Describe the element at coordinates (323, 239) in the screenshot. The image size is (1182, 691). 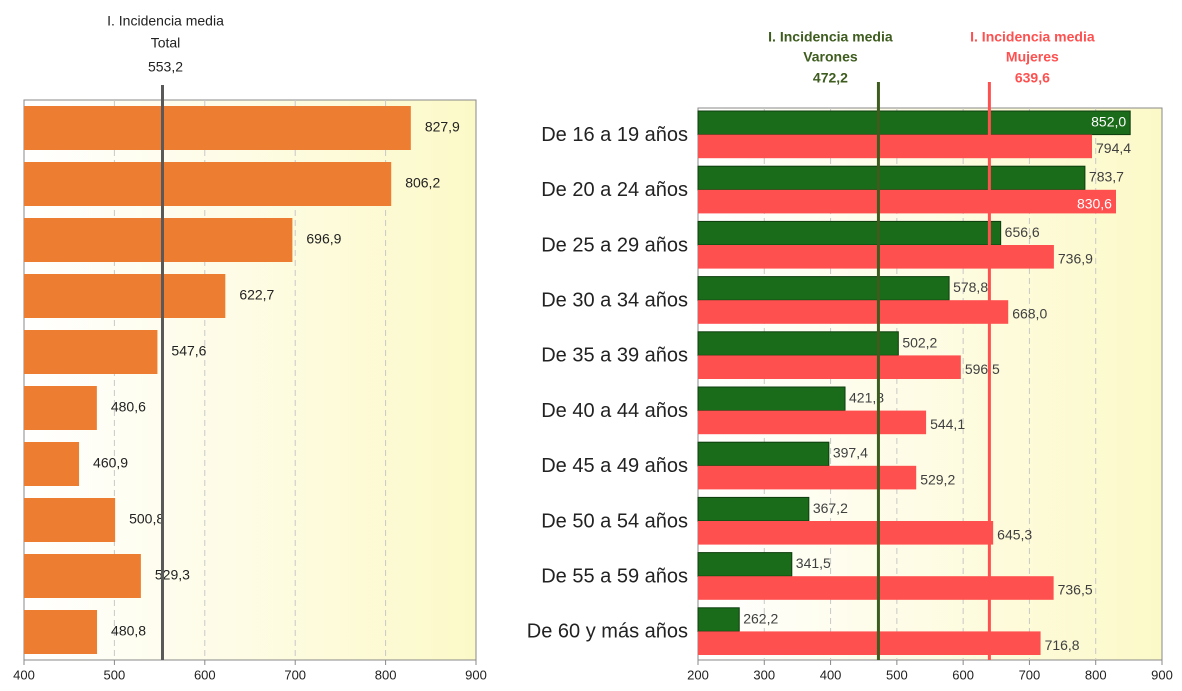
I see `value-label: 696,9` at that location.